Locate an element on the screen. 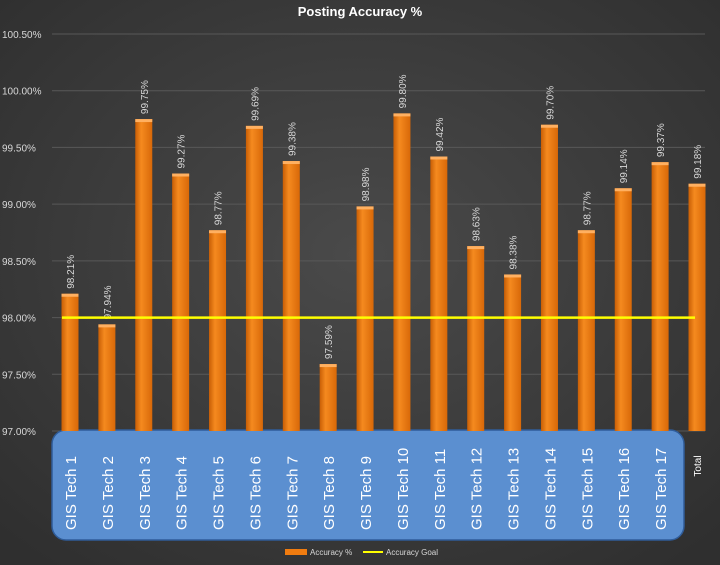 The height and width of the screenshot is (565, 720). y-tick-label: 100.00% is located at coordinates (22, 92).